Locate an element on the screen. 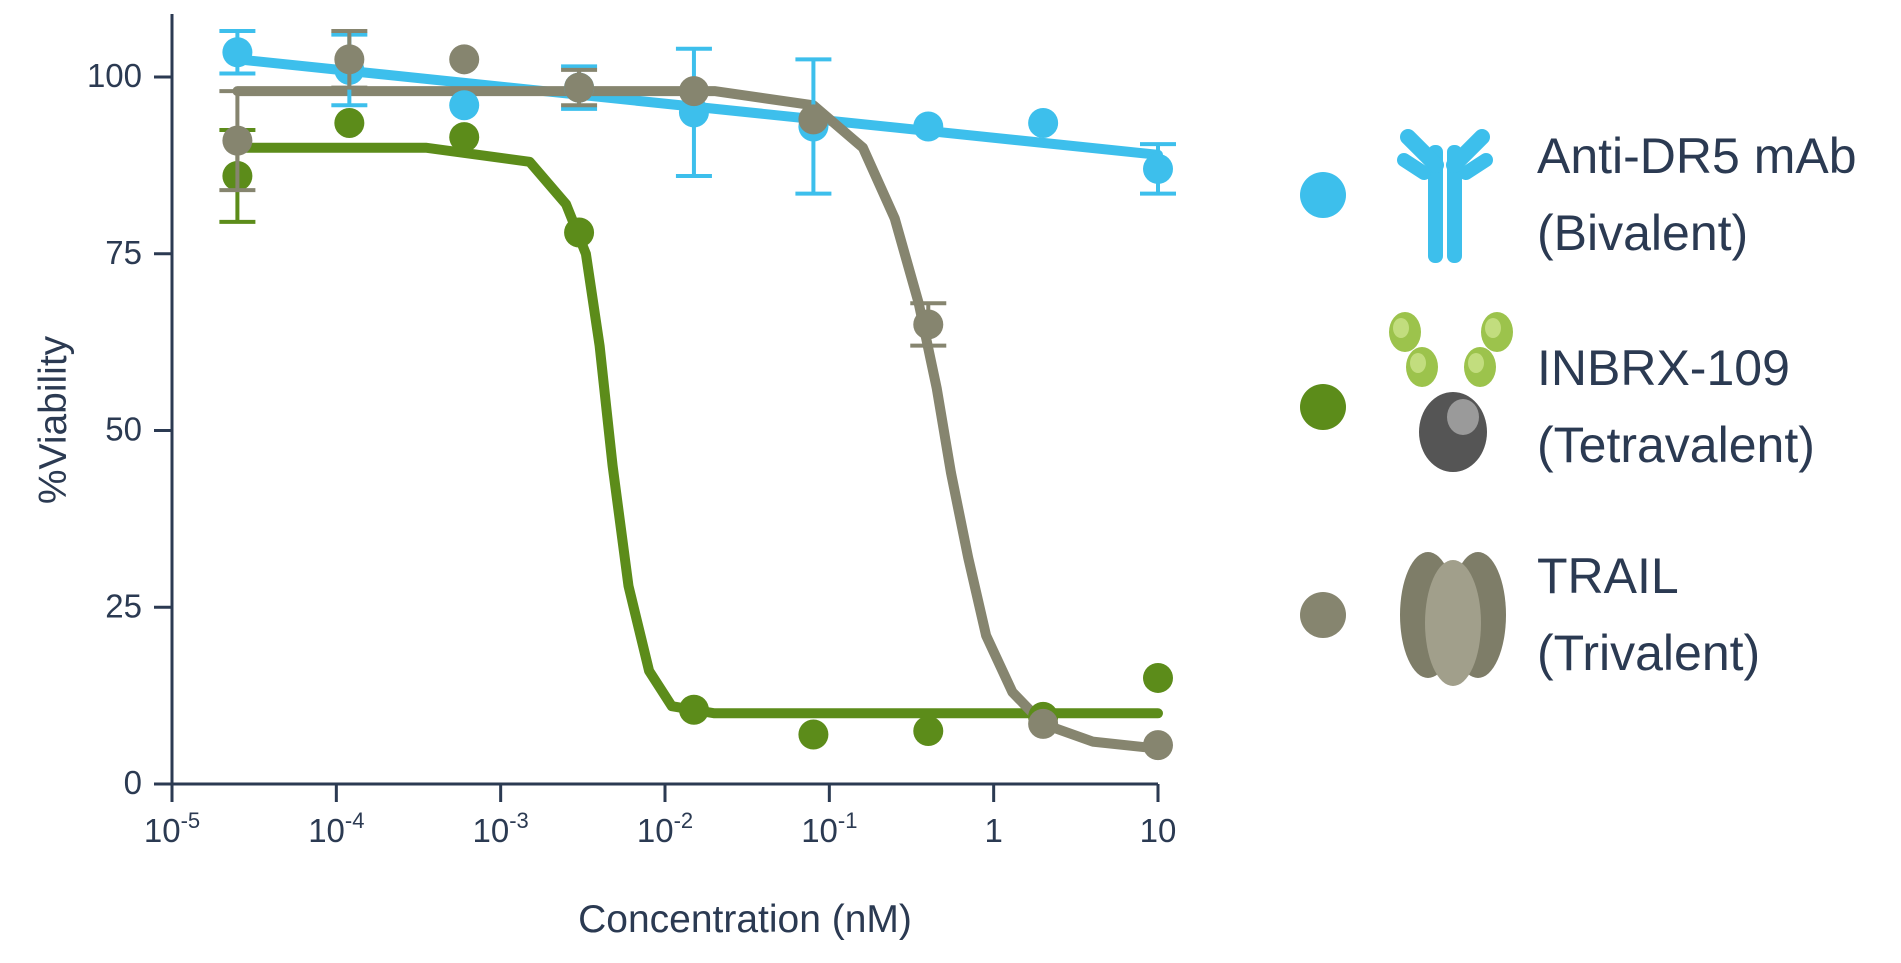 This screenshot has width=1901, height=963. x-tick-label: 10⁻¹ is located at coordinates (829, 828).